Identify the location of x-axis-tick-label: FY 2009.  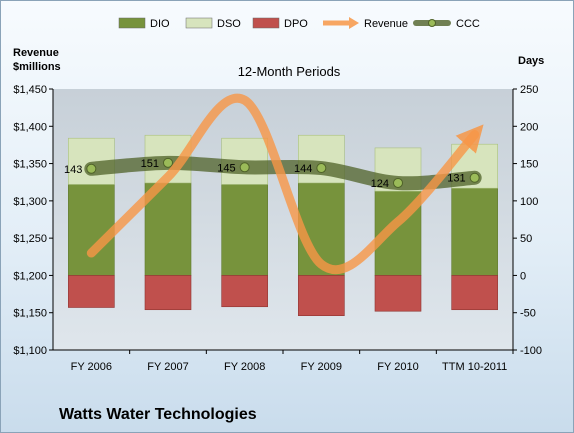
(321, 367).